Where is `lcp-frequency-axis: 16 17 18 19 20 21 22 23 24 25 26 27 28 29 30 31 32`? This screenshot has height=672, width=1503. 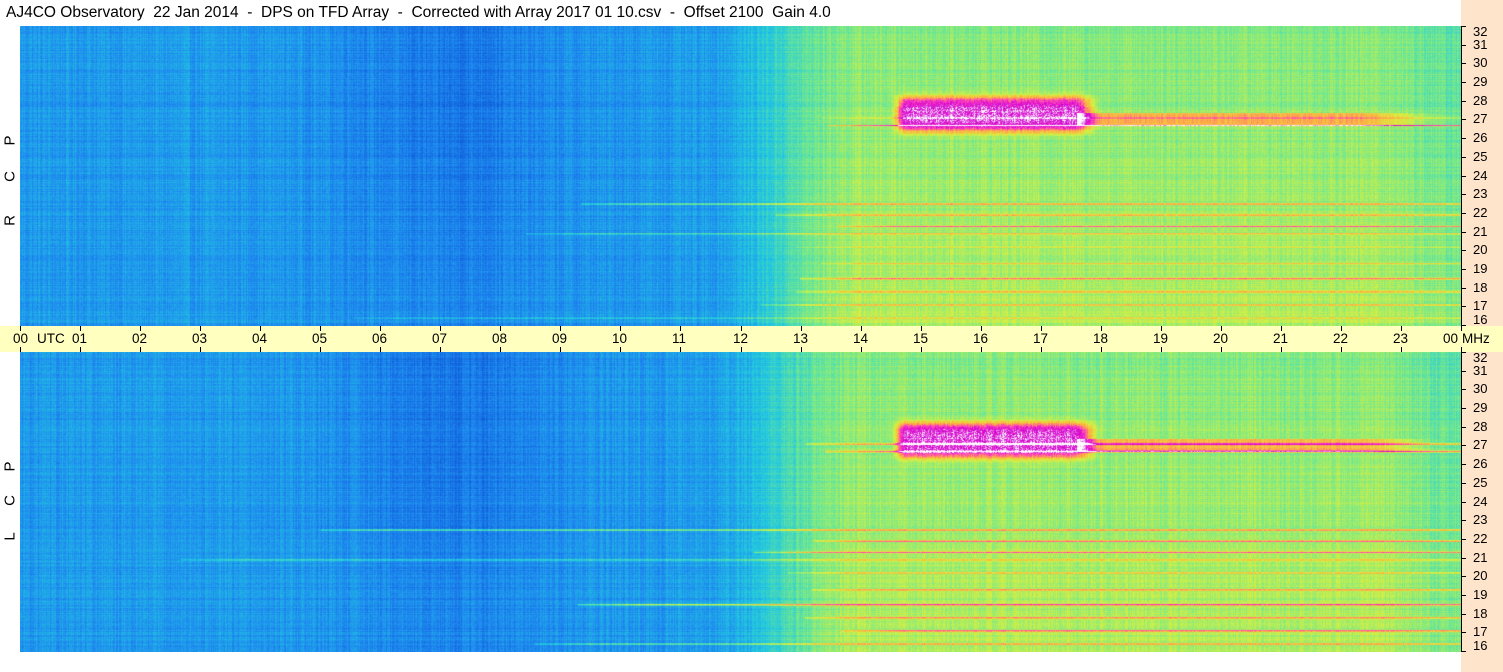
lcp-frequency-axis: 16 17 18 19 20 21 22 23 24 25 26 27 28 29 30 31 32 is located at coordinates (1482, 511).